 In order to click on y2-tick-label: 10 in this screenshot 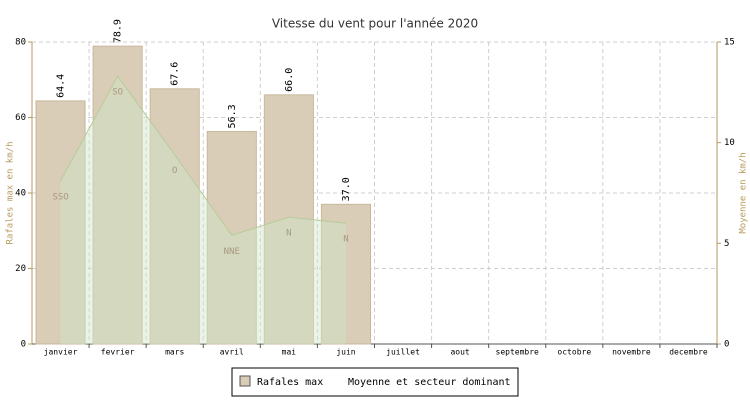, I will do `click(729, 143)`.